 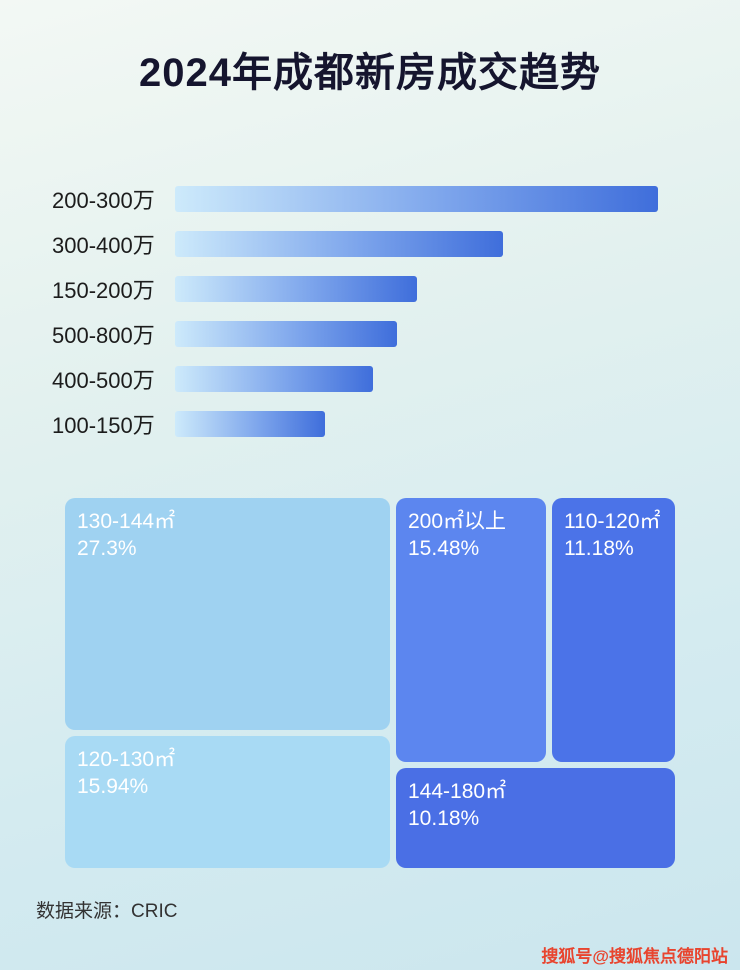 What do you see at coordinates (612, 521) in the screenshot?
I see `treemap-block-label: 110-120㎡` at bounding box center [612, 521].